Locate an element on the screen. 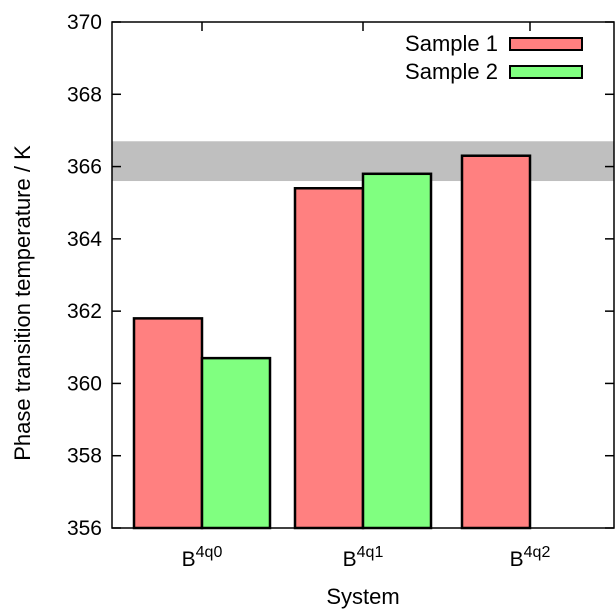 The height and width of the screenshot is (610, 616). y-tick-label: 362 is located at coordinates (84, 311).